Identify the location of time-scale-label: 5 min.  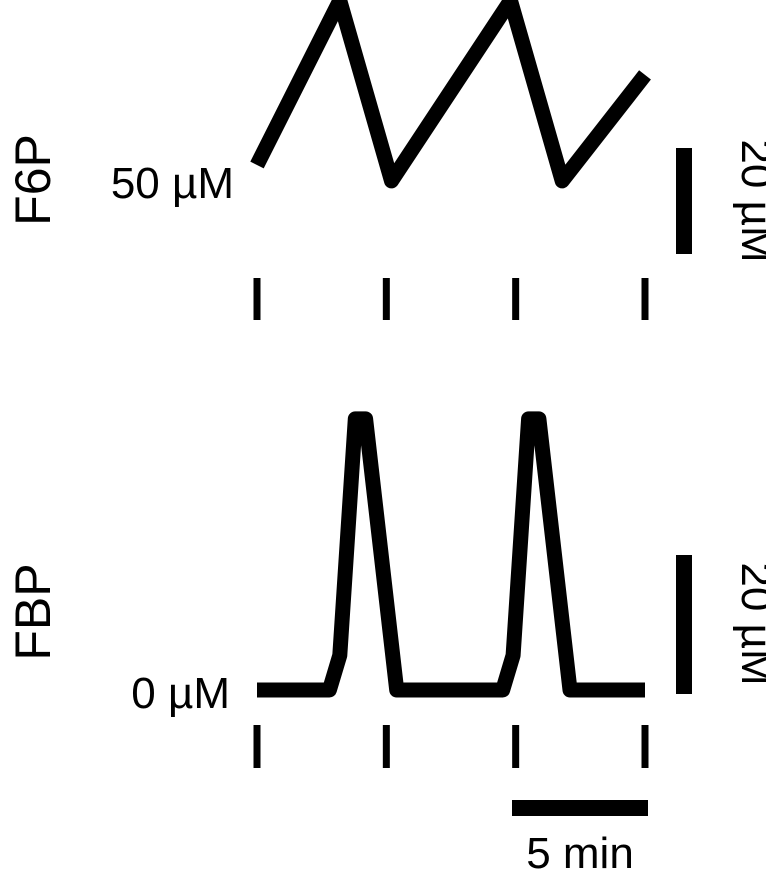
(580, 851).